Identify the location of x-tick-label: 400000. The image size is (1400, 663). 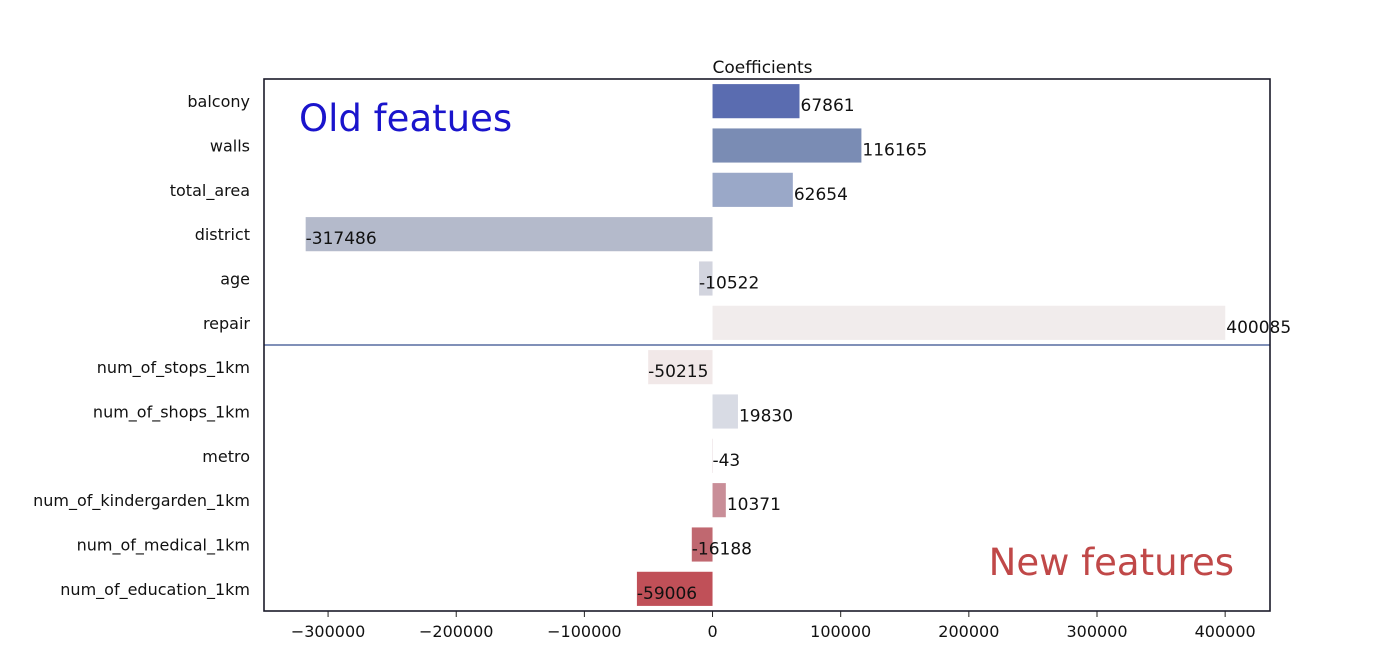
(1225, 631).